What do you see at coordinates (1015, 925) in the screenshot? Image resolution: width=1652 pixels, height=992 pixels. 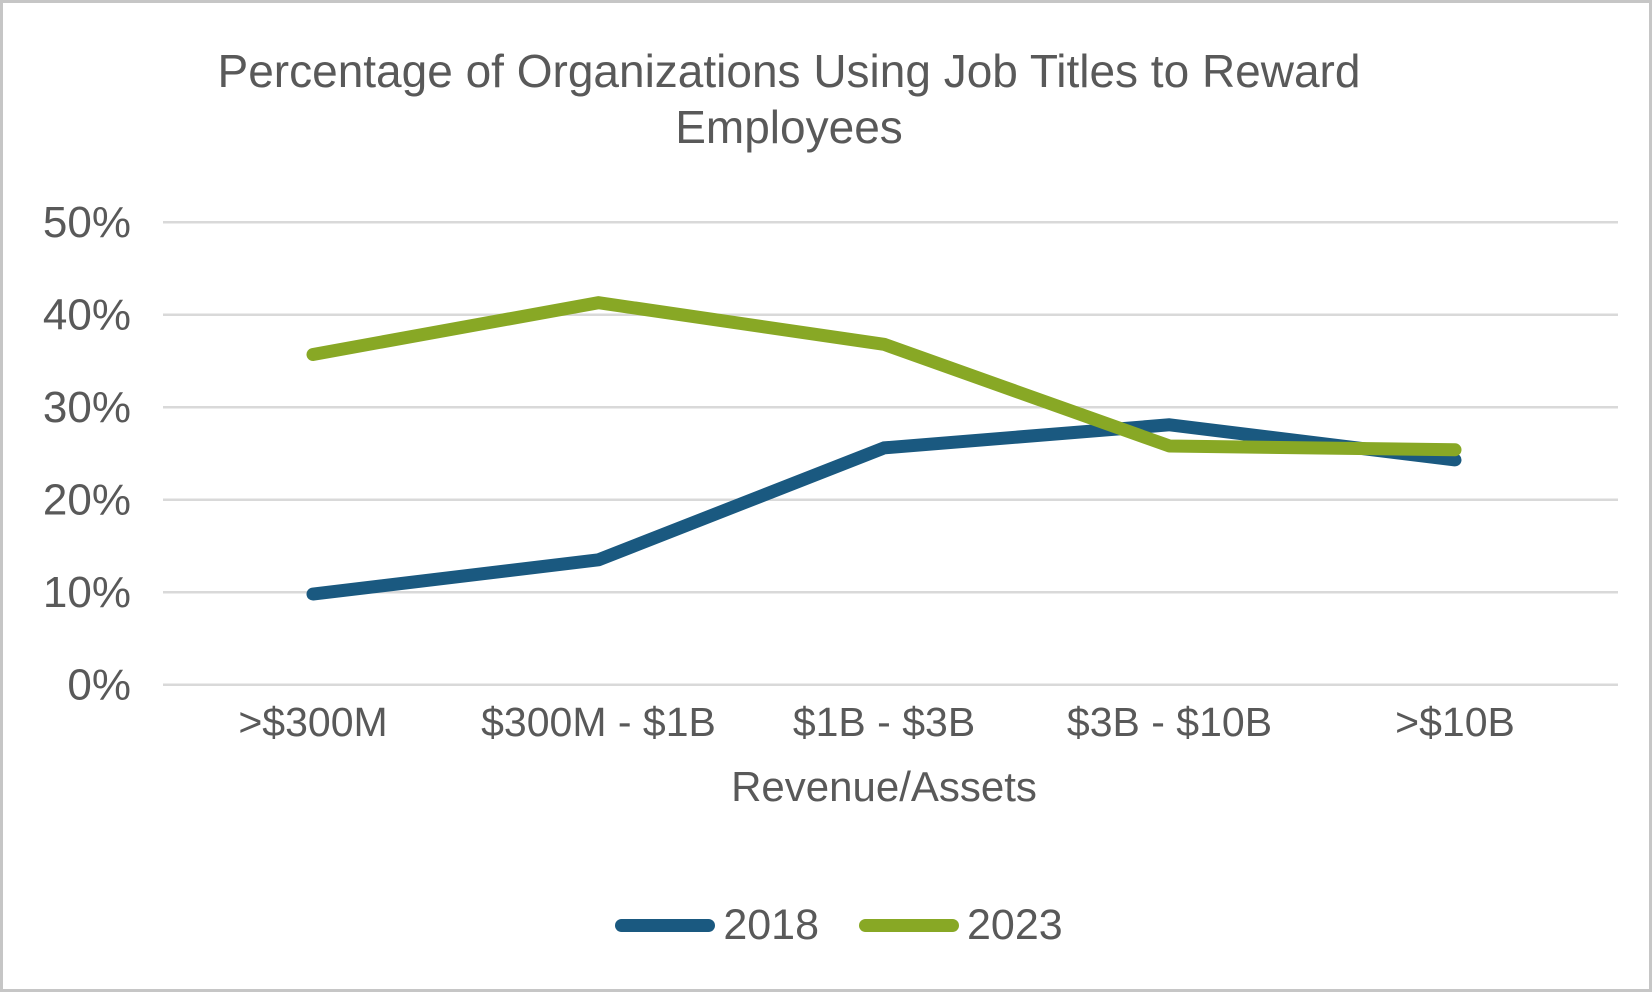 I see `legend-label-2023: 2023` at bounding box center [1015, 925].